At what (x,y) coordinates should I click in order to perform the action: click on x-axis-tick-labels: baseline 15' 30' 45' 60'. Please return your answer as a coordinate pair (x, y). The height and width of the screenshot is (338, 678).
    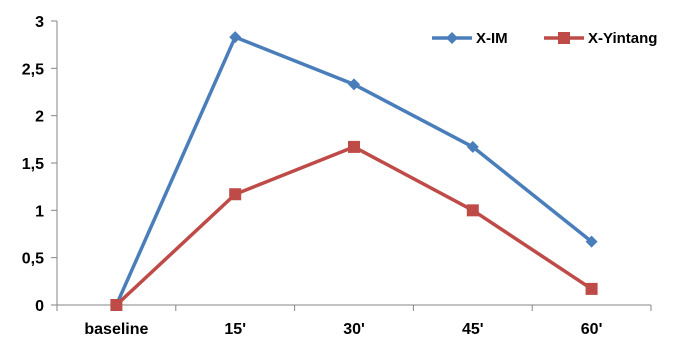
    Looking at the image, I should click on (343, 329).